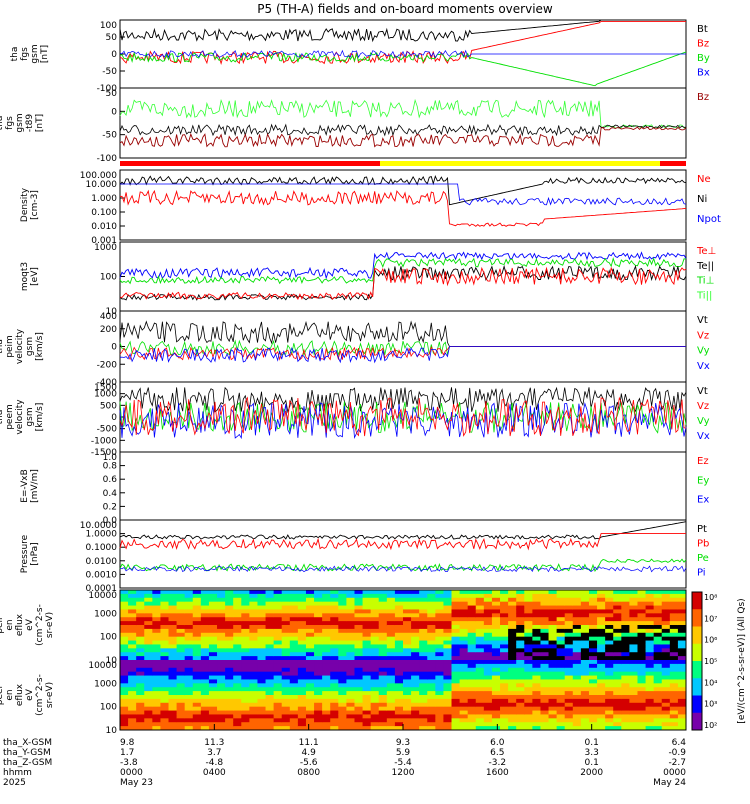 This screenshot has height=804, width=750. Describe the element at coordinates (20, 694) in the screenshot. I see `ylabel-line: eflux` at that location.